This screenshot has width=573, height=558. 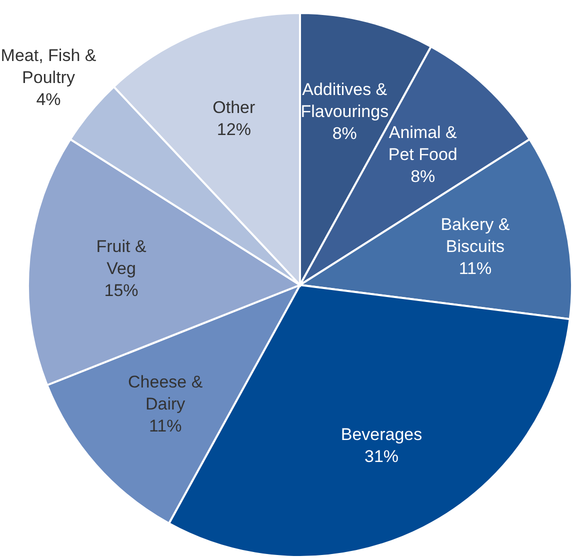 What do you see at coordinates (381, 434) in the screenshot?
I see `slice-label: Beverages` at bounding box center [381, 434].